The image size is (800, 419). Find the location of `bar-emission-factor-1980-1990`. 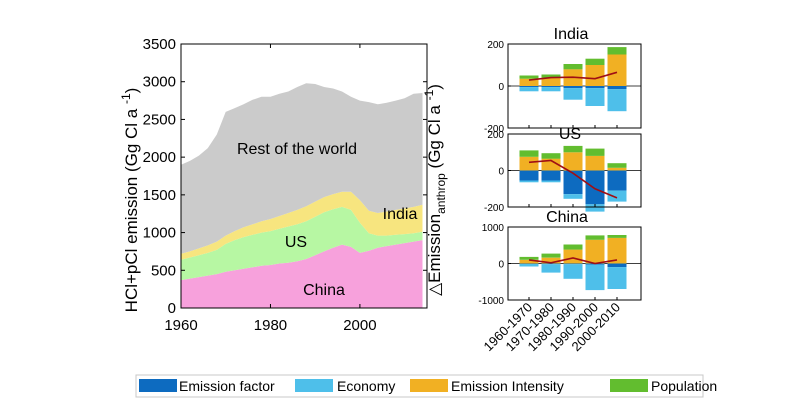

bar-emission-factor-1980-1990 is located at coordinates (573, 87).